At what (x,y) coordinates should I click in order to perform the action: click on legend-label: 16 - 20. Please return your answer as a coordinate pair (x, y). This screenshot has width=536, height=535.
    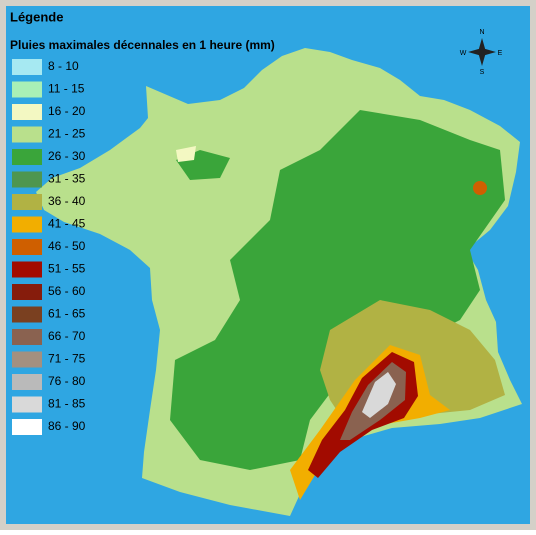
    Looking at the image, I should click on (67, 111).